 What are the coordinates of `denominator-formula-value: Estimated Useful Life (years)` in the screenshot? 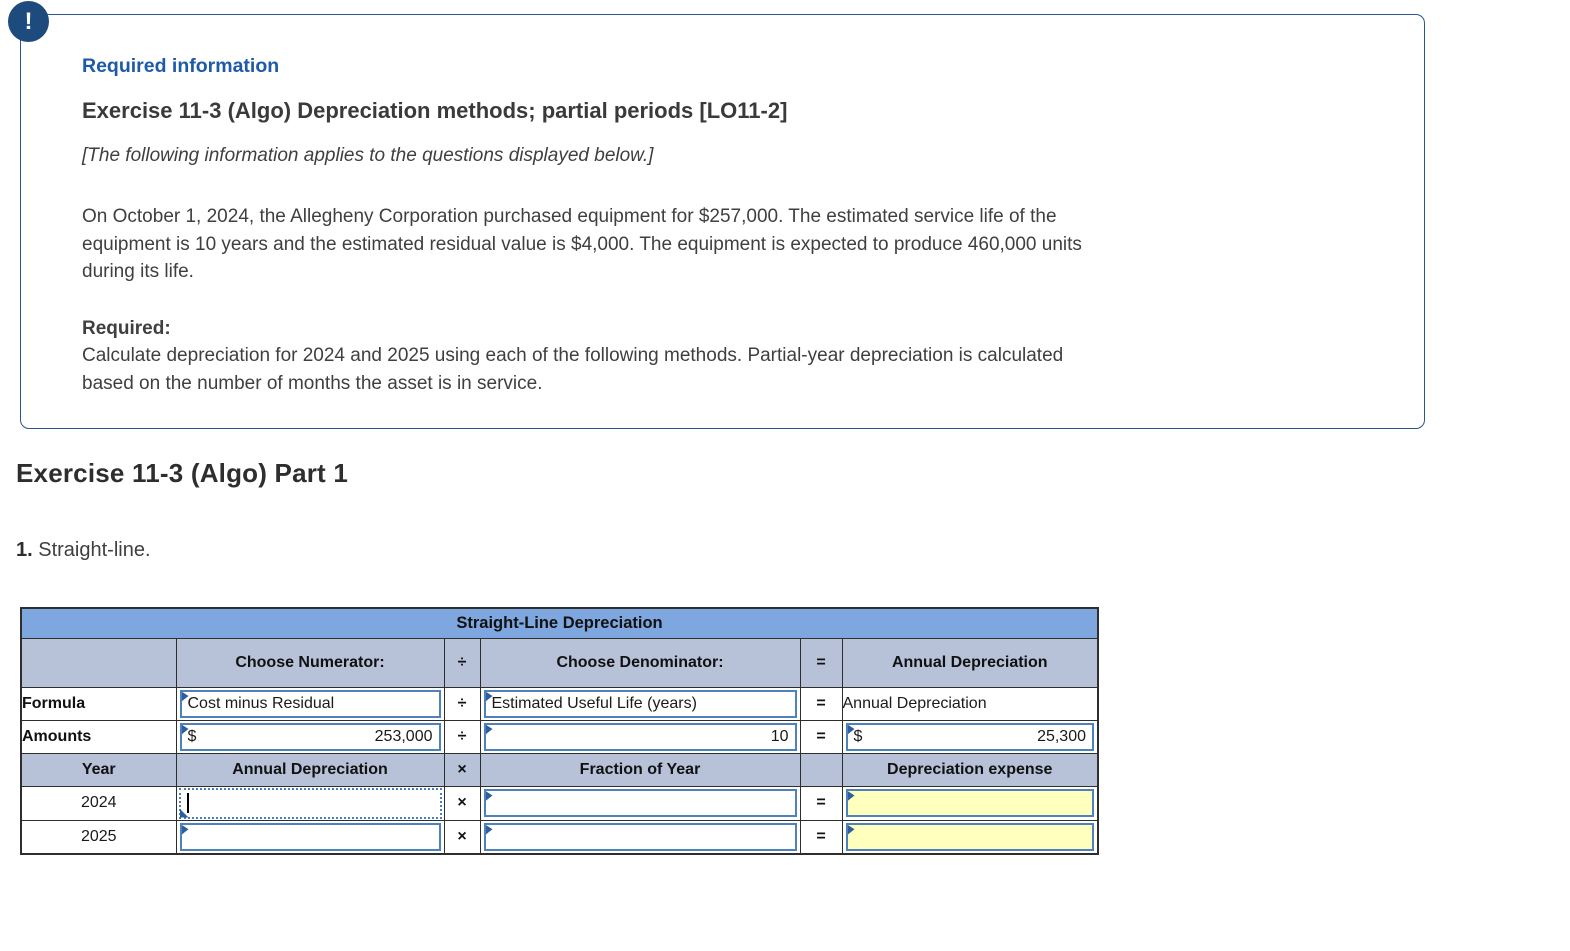 It's located at (594, 703).